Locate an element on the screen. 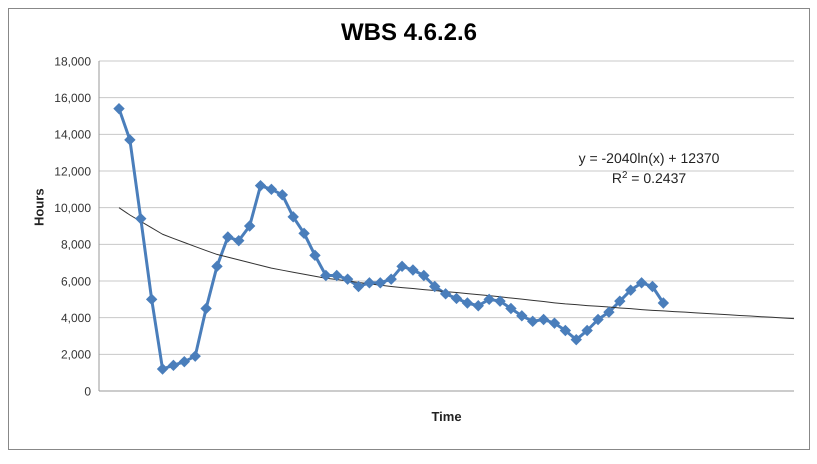 The height and width of the screenshot is (464, 817). y-tick-label: 4,000 is located at coordinates (76, 317).